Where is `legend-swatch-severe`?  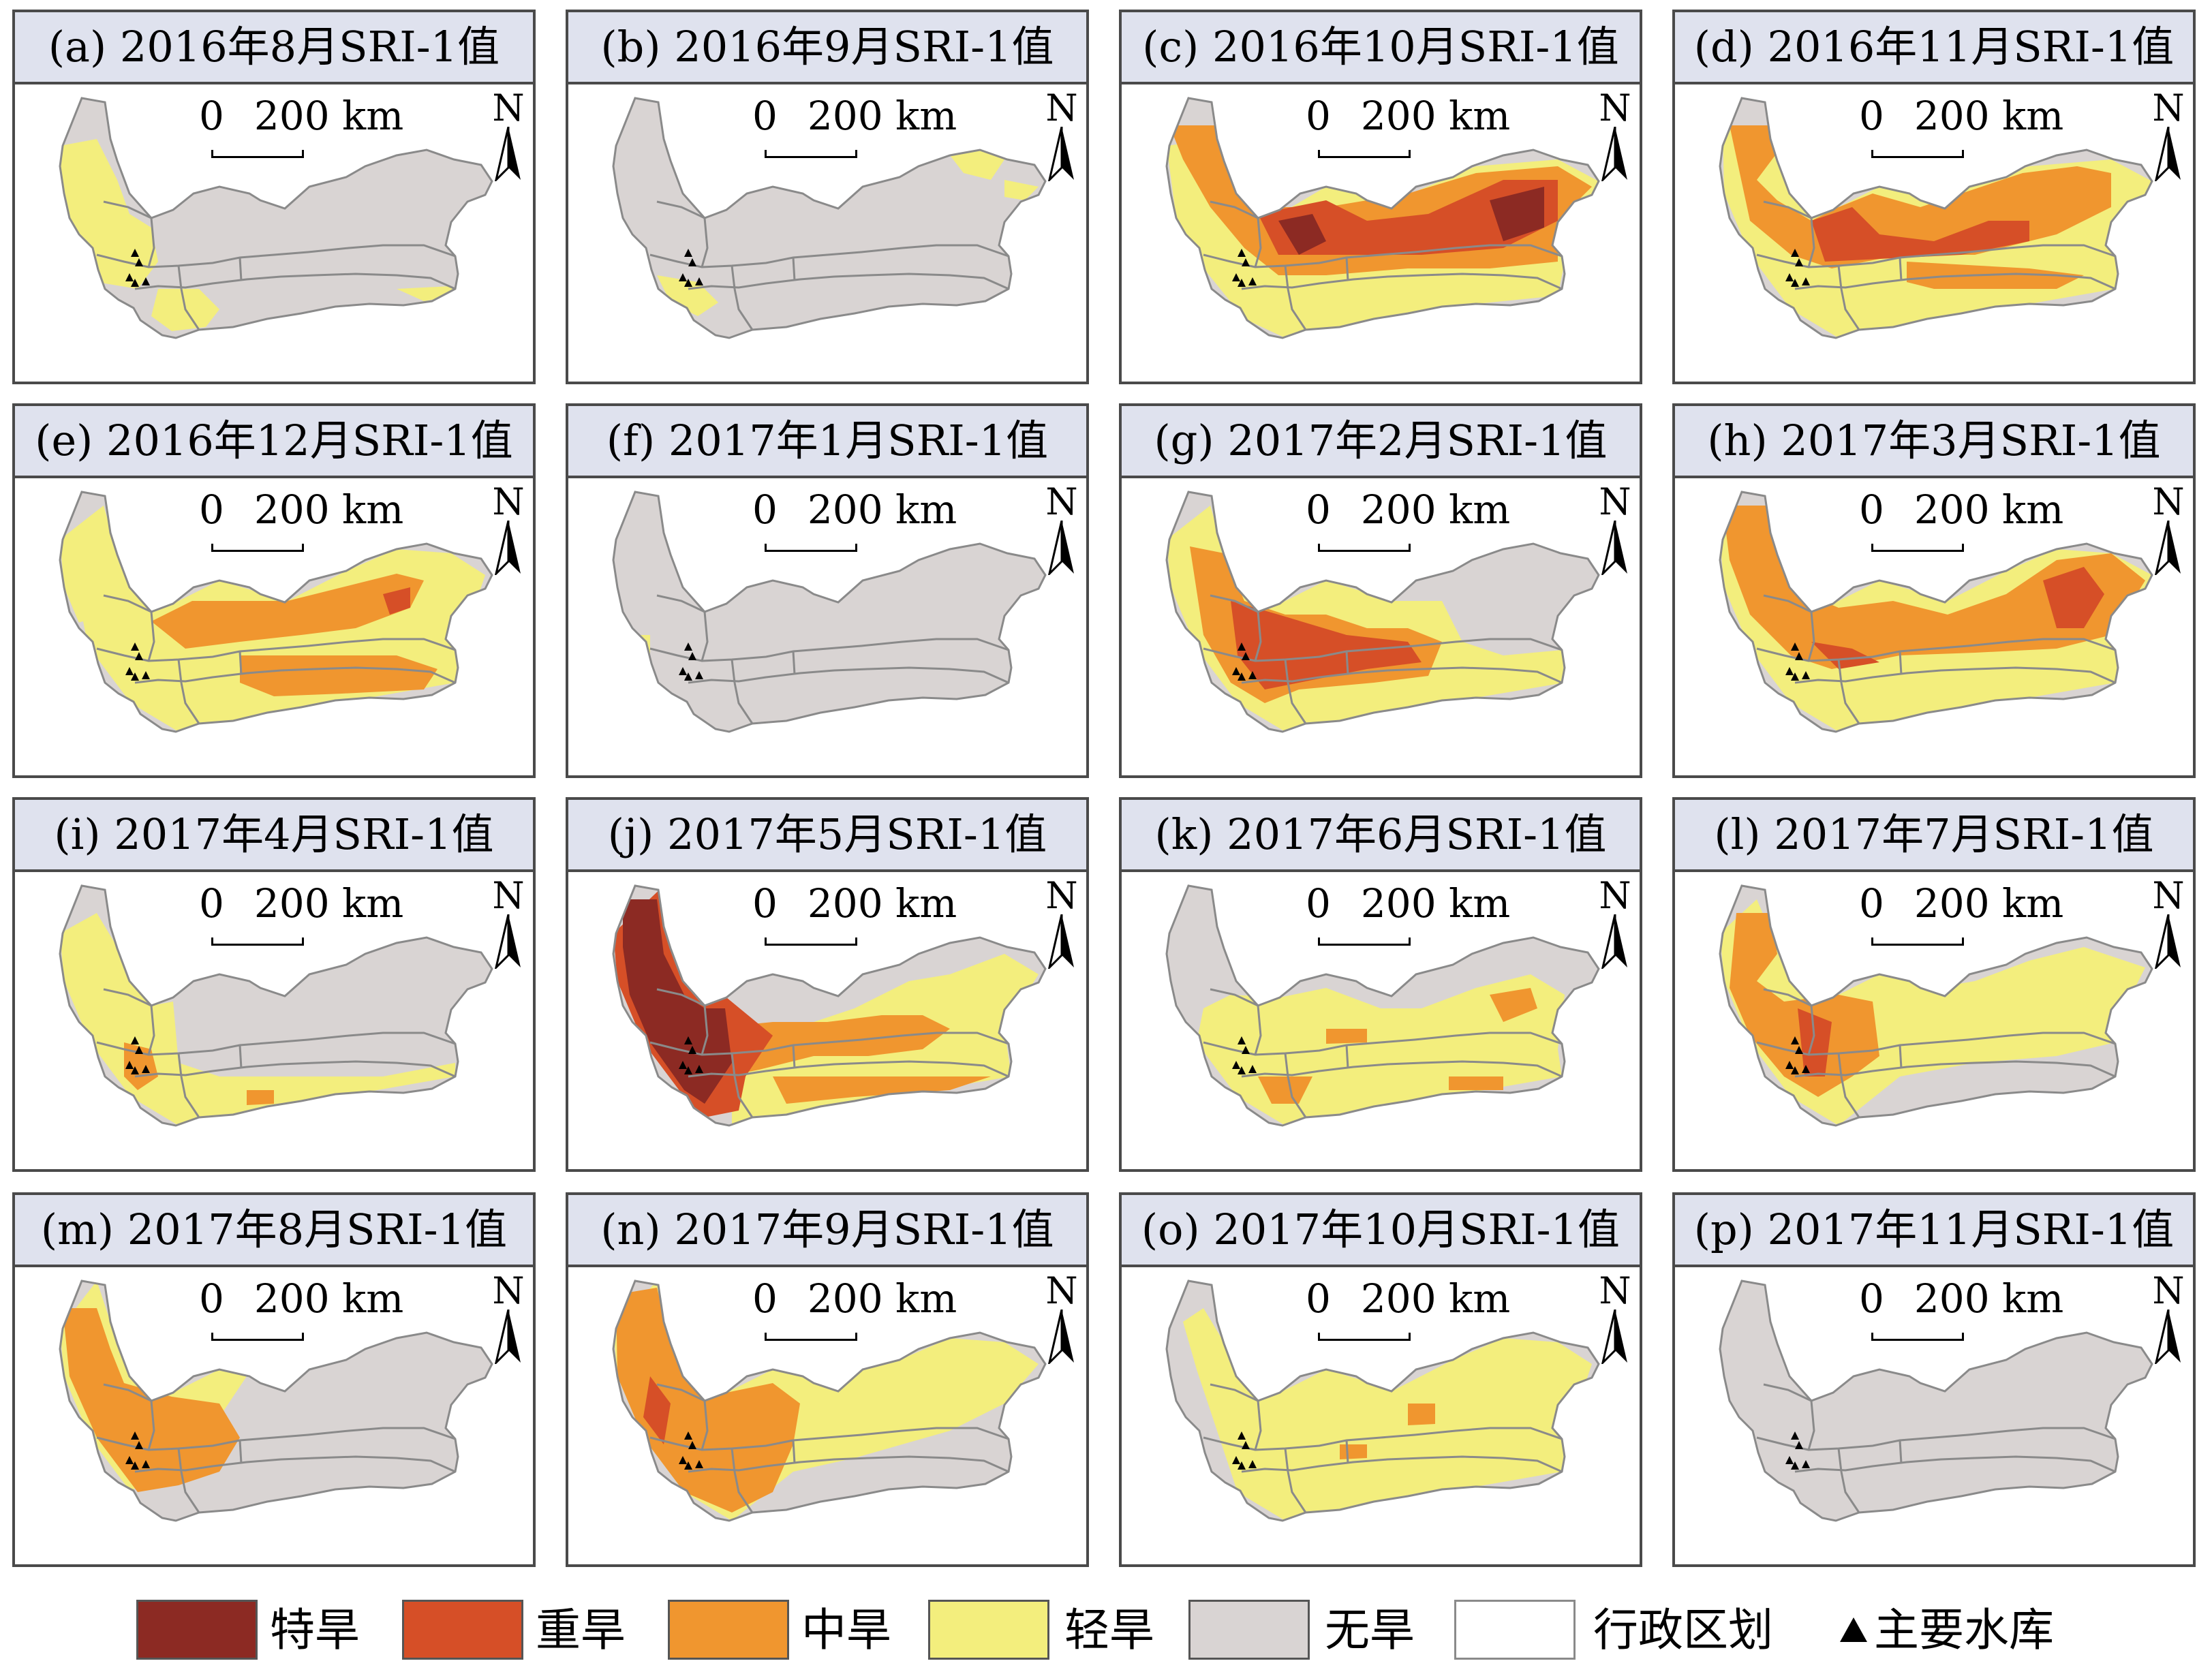 legend-swatch-severe is located at coordinates (462, 1630).